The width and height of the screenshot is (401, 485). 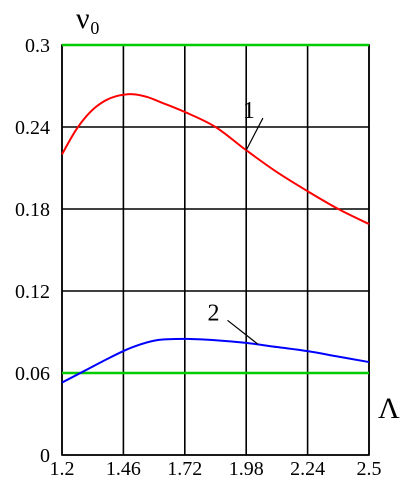 What do you see at coordinates (389, 408) in the screenshot?
I see `x-axis-label: Λ` at bounding box center [389, 408].